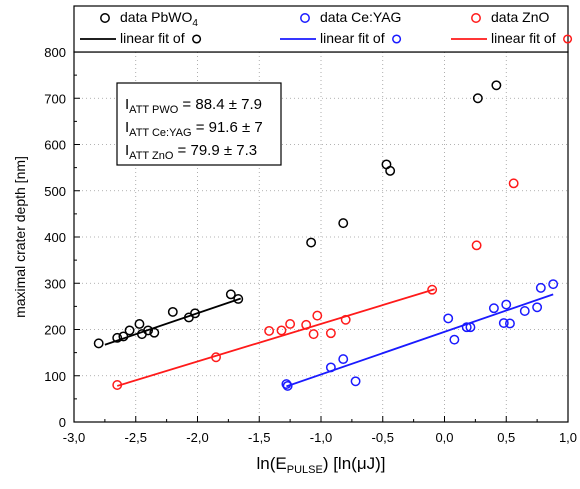 Image resolution: width=580 pixels, height=489 pixels. I want to click on y-tick-label: 600, so click(55, 145).